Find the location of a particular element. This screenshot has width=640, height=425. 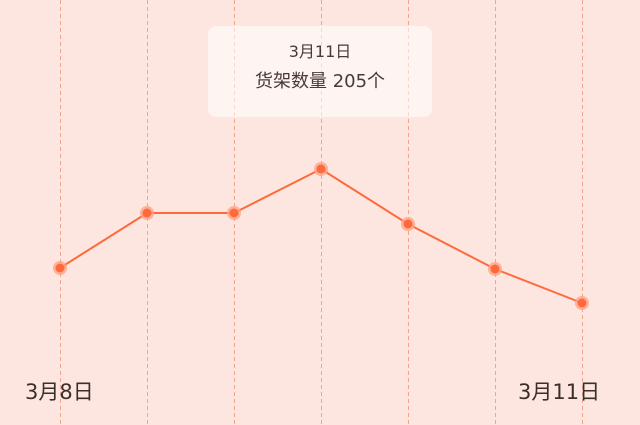

x-tick-label-first: 3月8日 is located at coordinates (59, 392).